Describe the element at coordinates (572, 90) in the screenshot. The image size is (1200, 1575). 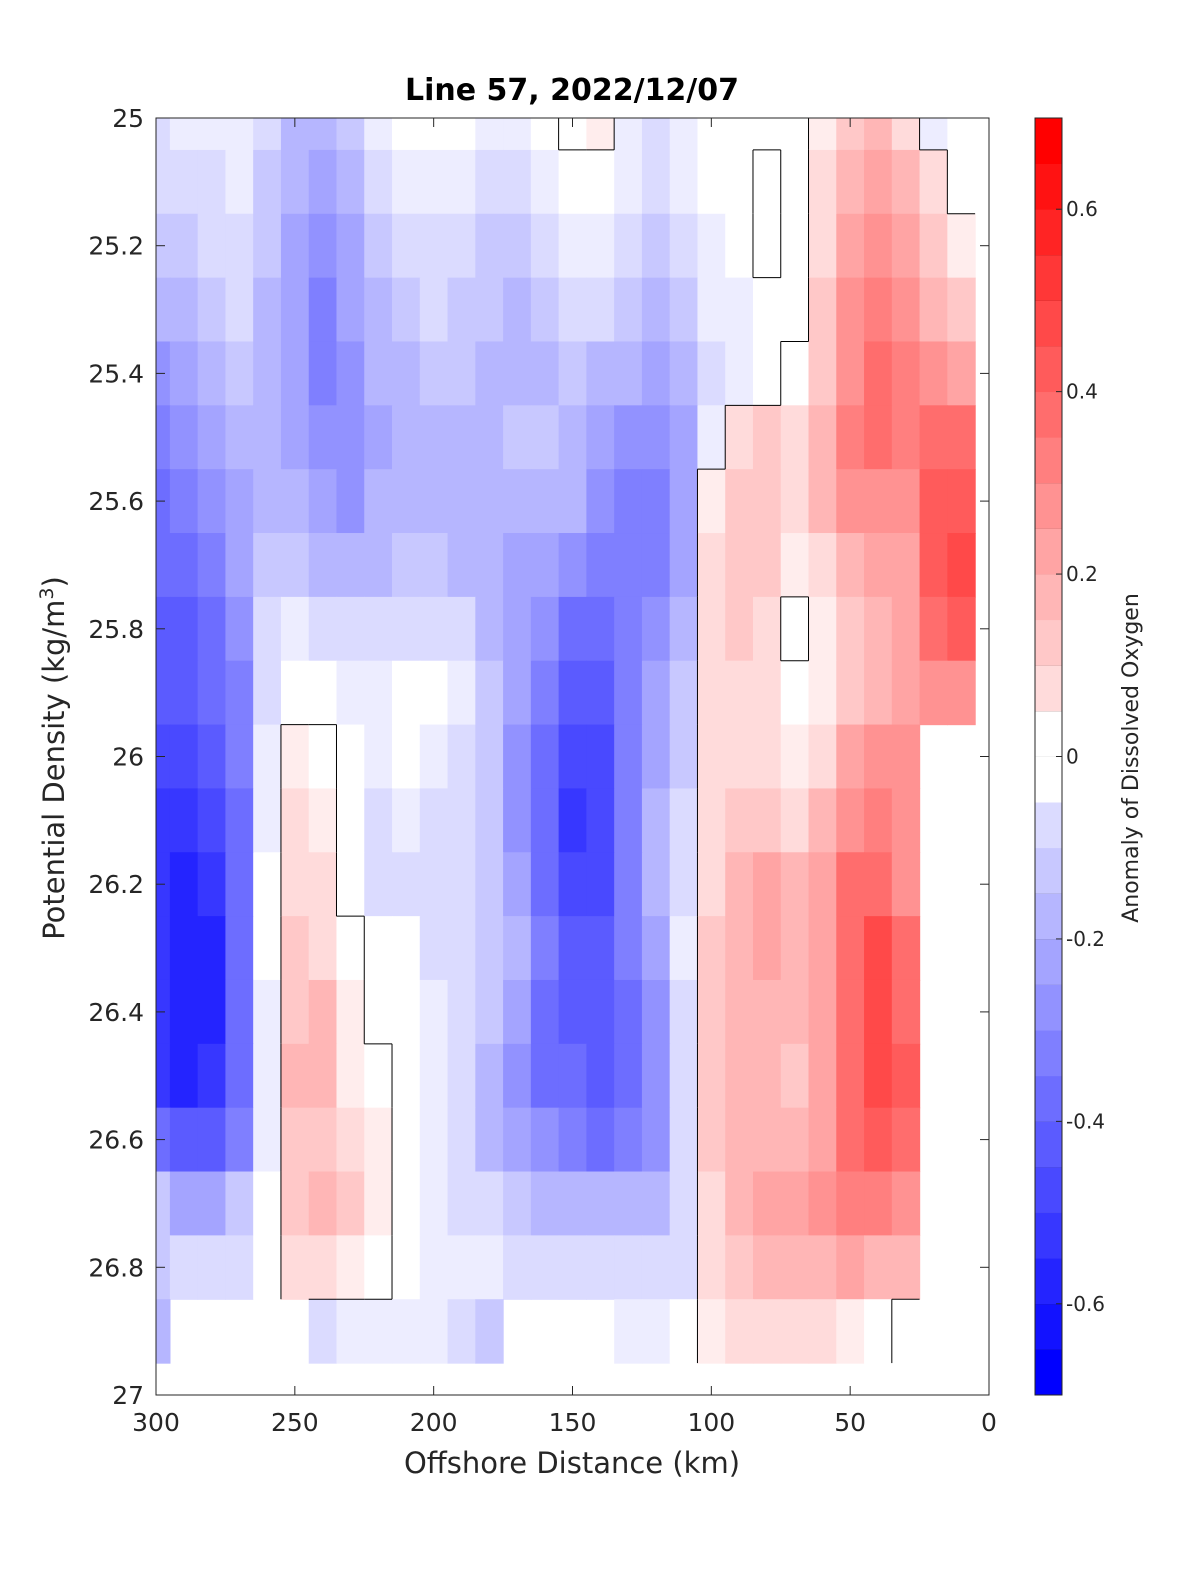
I see `chart-title: Line 57, 2022/12/07` at that location.